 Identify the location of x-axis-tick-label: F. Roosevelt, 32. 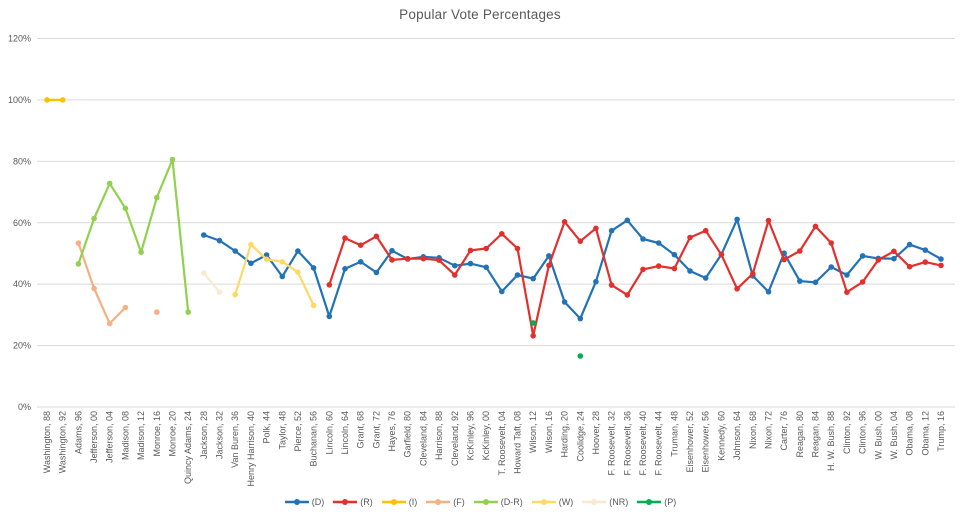
(612, 443).